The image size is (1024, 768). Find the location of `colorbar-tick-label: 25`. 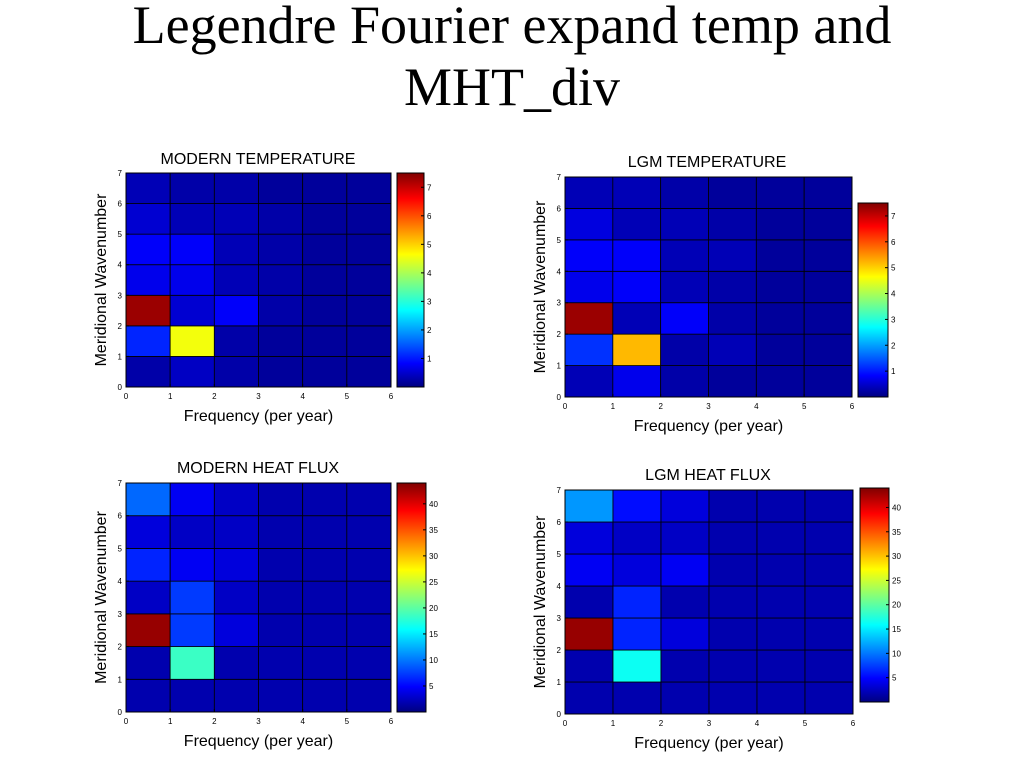

colorbar-tick-label: 25 is located at coordinates (433, 582).